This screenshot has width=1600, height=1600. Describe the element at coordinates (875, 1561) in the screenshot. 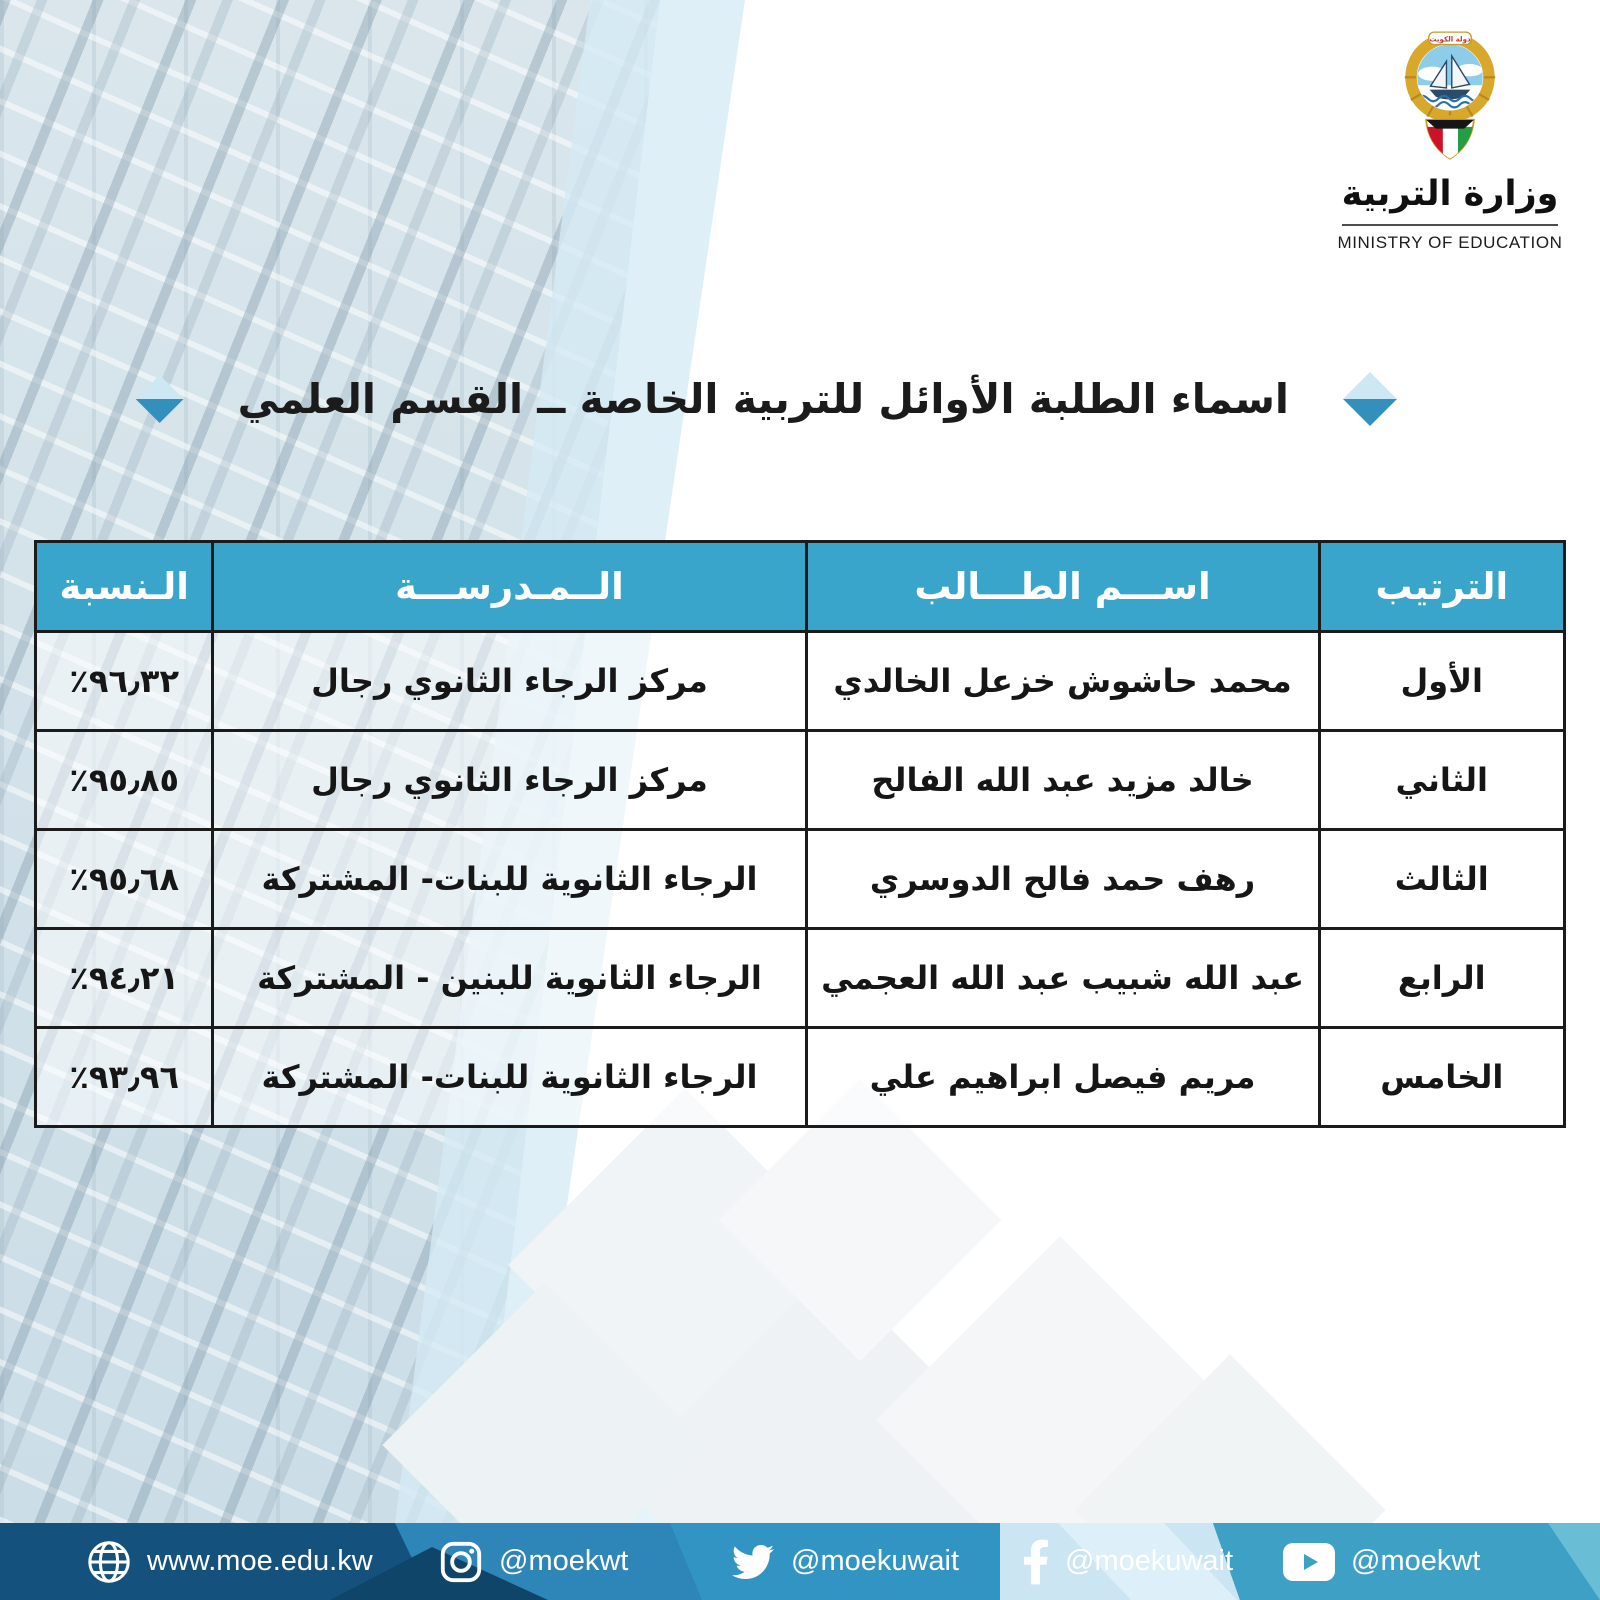

I see `twitter-label: @moekuwait` at that location.